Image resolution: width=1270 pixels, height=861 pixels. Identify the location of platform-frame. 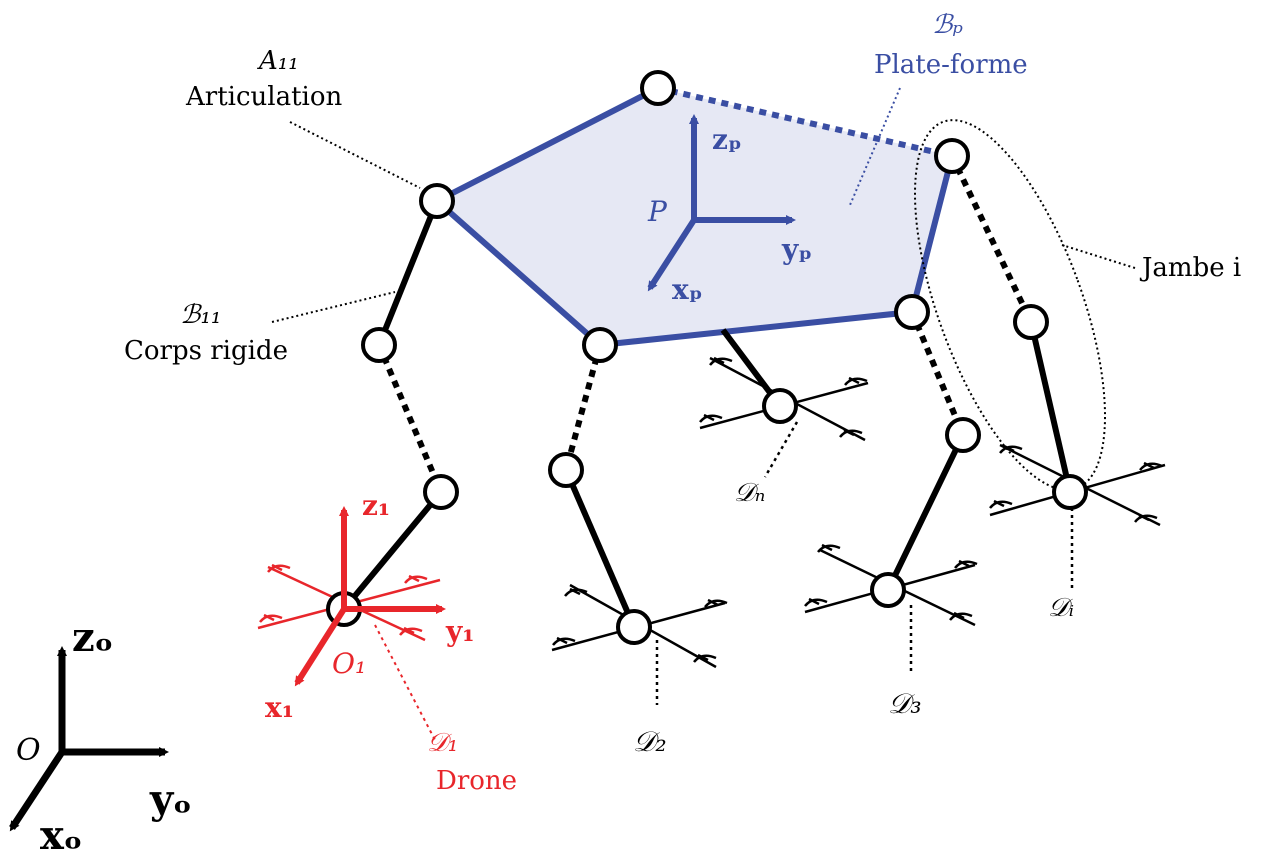
(721, 203).